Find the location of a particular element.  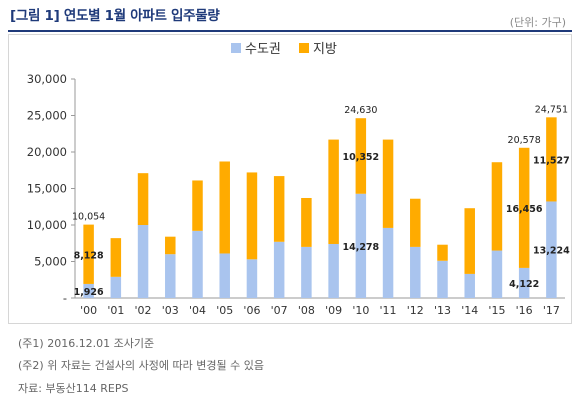

data-label: 16,456 is located at coordinates (524, 209).